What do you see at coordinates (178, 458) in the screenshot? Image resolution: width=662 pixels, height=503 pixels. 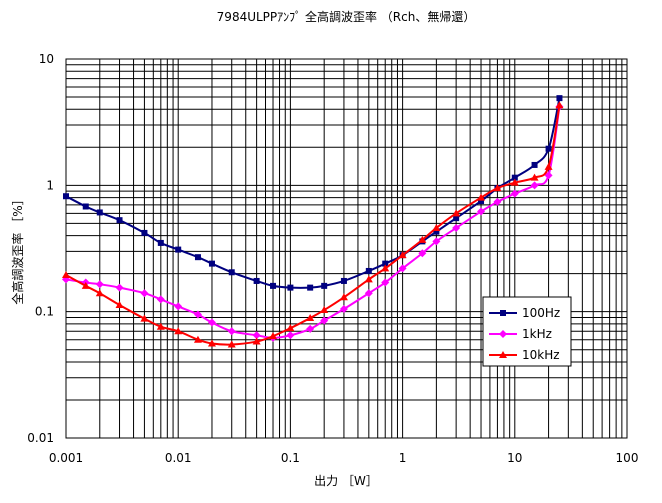 I see `x-tick-label: 0.01` at bounding box center [178, 458].